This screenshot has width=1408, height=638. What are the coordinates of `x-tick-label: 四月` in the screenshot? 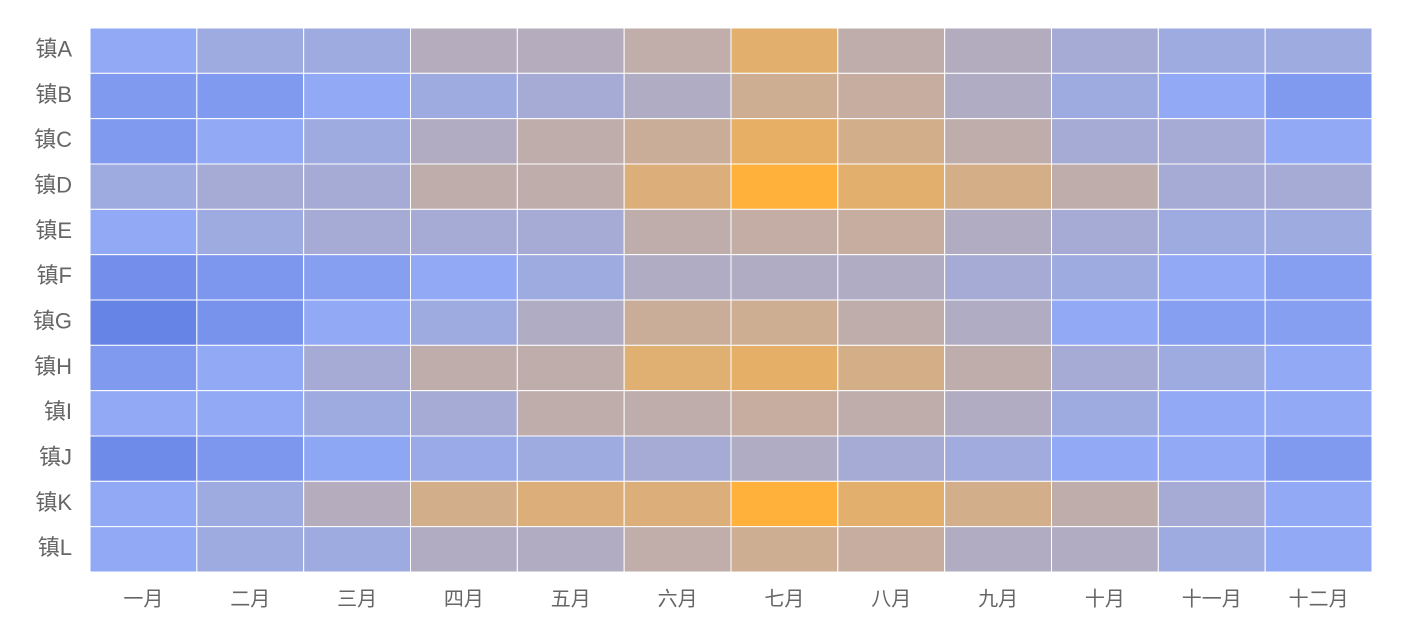 It's located at (464, 599).